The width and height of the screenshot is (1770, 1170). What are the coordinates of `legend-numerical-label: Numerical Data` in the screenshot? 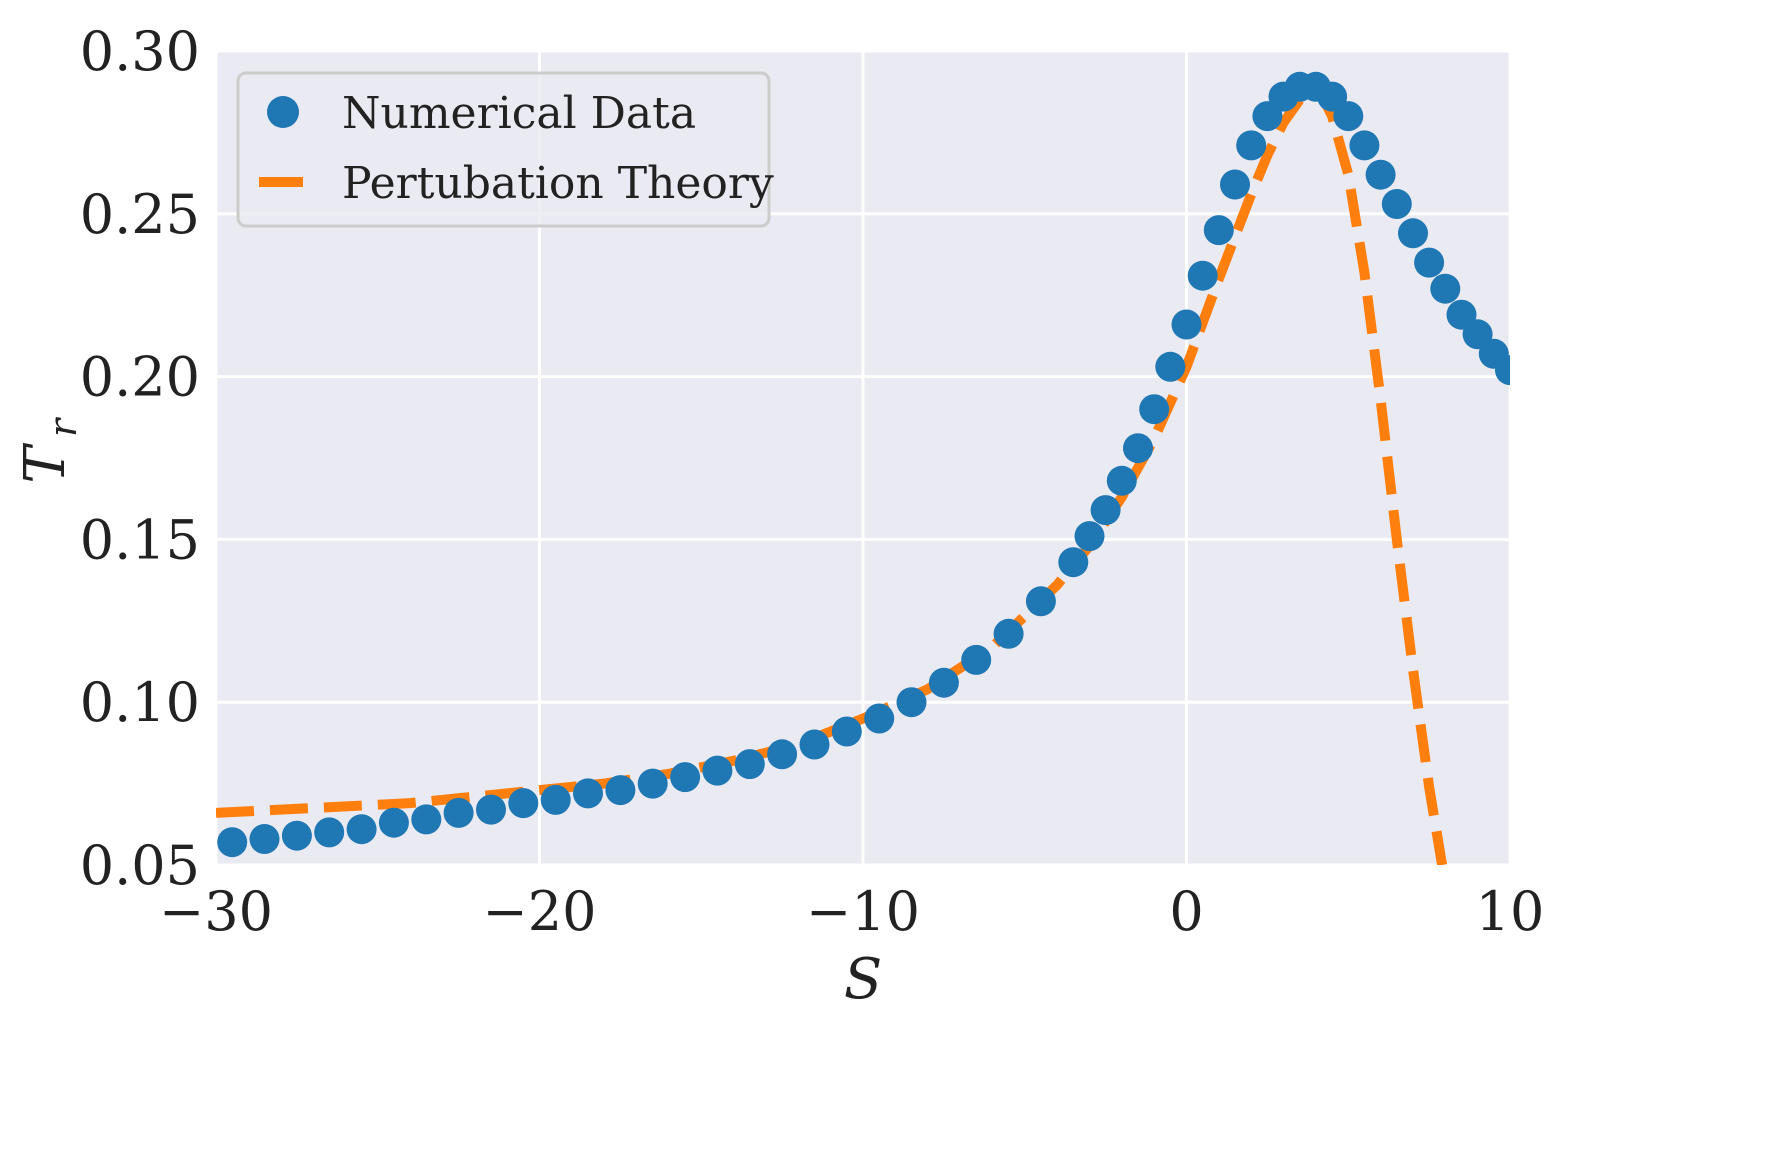 It's located at (519, 113).